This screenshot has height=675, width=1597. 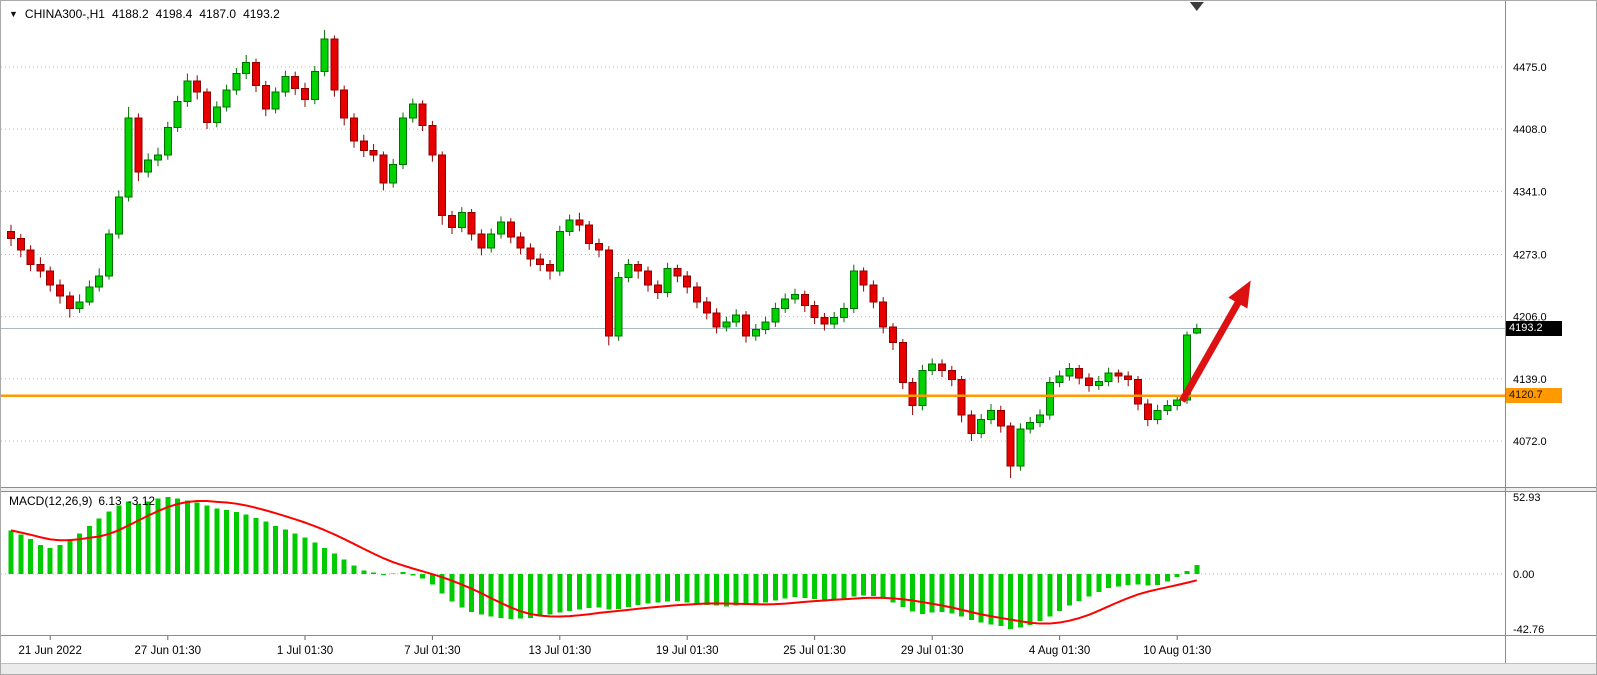 I want to click on time-axis-label: 10 Aug 01:30, so click(x=1177, y=651).